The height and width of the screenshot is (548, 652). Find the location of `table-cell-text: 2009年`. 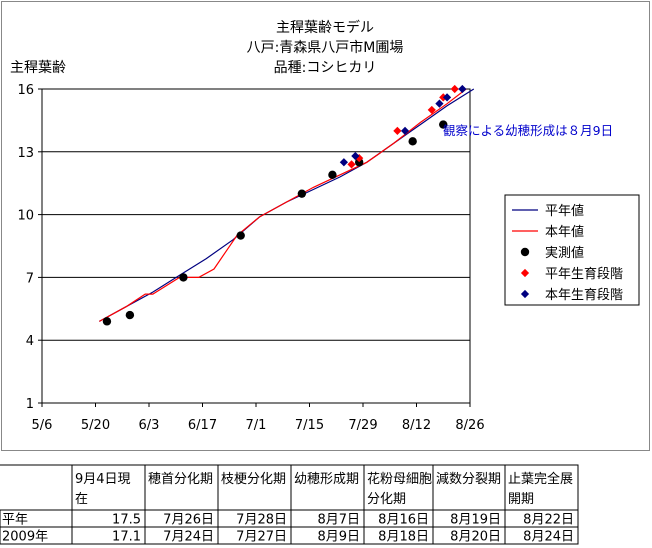

table-cell-text: 2009年 is located at coordinates (25, 537).